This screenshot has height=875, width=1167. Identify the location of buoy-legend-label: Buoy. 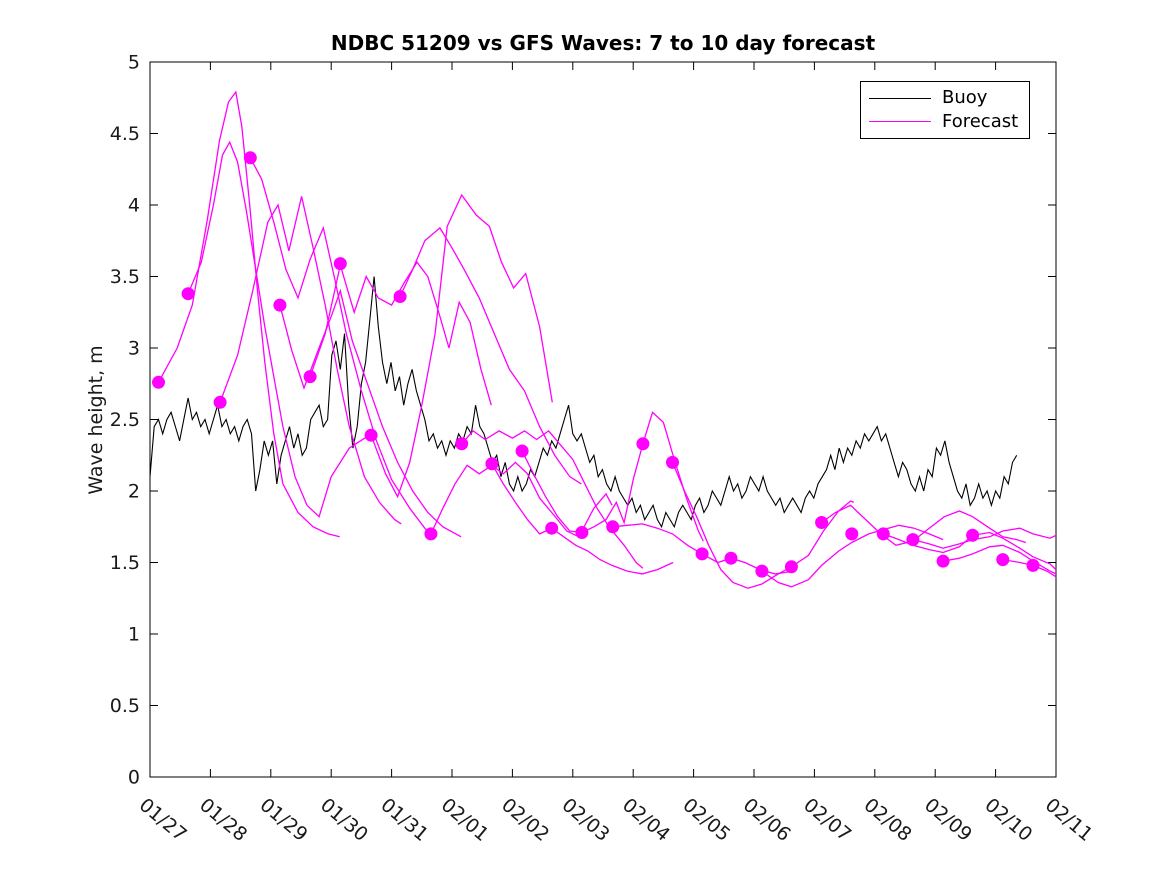
(965, 98).